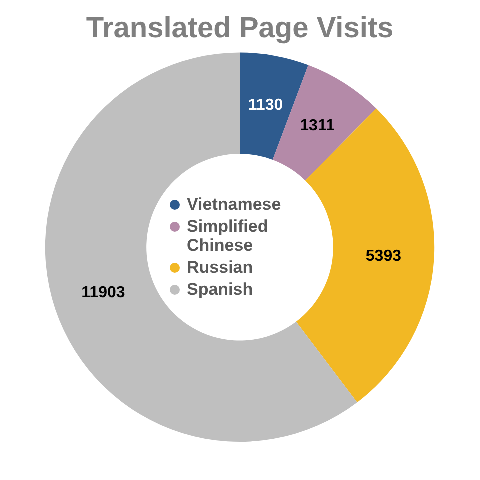 Image resolution: width=480 pixels, height=480 pixels. Describe the element at coordinates (266, 105) in the screenshot. I see `data-label: 1130` at that location.